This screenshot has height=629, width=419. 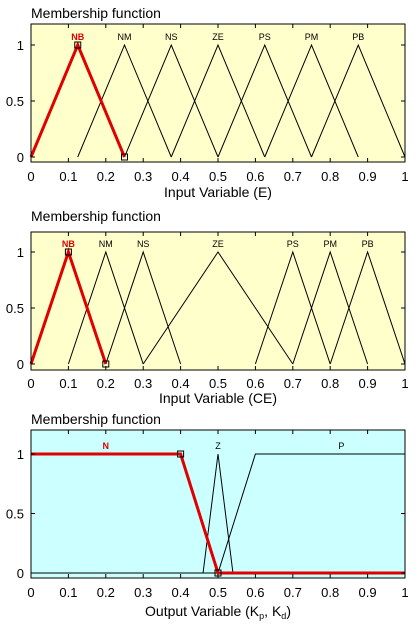 I want to click on mf-line-ze, so click(x=218, y=100).